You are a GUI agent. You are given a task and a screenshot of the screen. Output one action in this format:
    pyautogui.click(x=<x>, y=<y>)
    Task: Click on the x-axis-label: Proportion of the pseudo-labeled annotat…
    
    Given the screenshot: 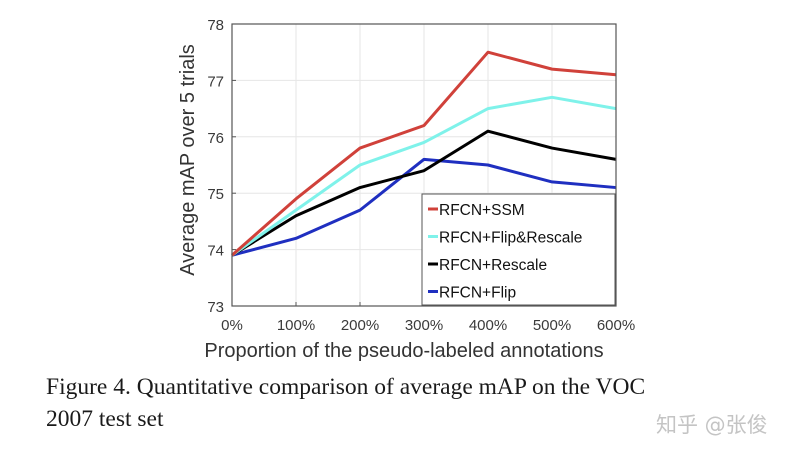 What is the action you would take?
    pyautogui.click(x=403, y=351)
    